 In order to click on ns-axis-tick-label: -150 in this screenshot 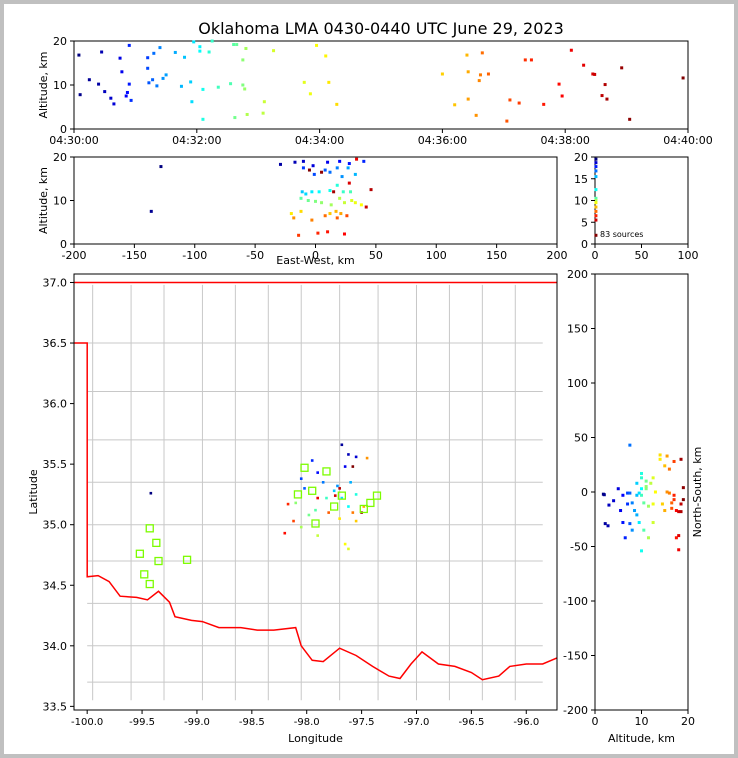, I will do `click(575, 656)`.